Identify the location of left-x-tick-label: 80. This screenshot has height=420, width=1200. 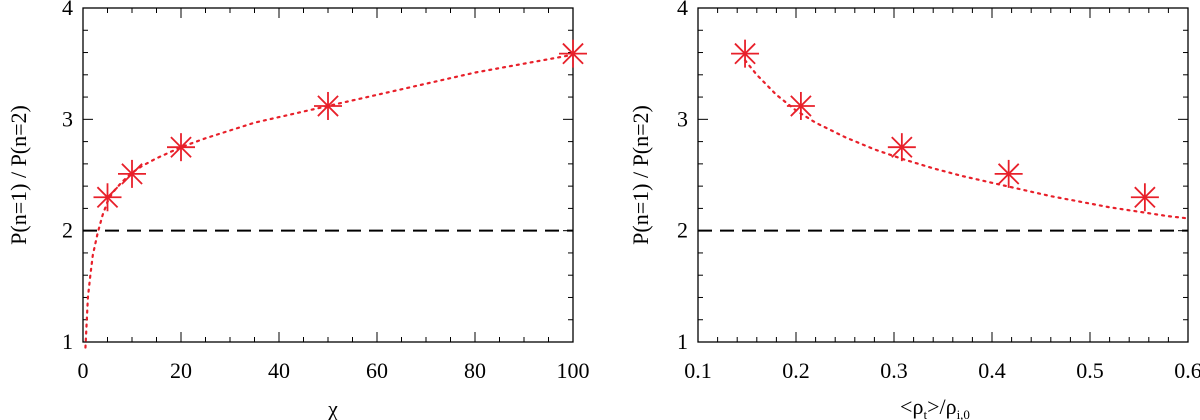
(475, 370).